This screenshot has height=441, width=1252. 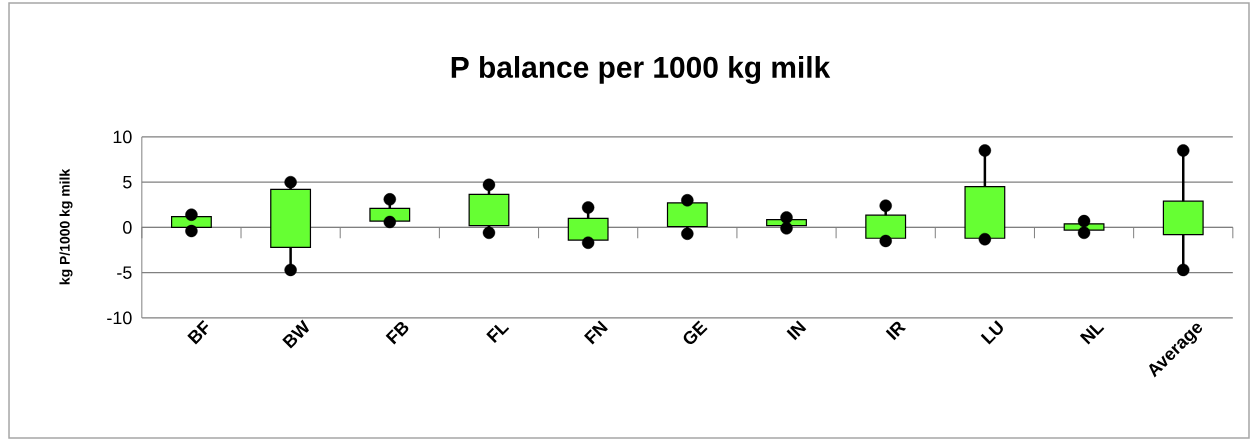 What do you see at coordinates (198, 332) in the screenshot?
I see `x-tick-label: BF` at bounding box center [198, 332].